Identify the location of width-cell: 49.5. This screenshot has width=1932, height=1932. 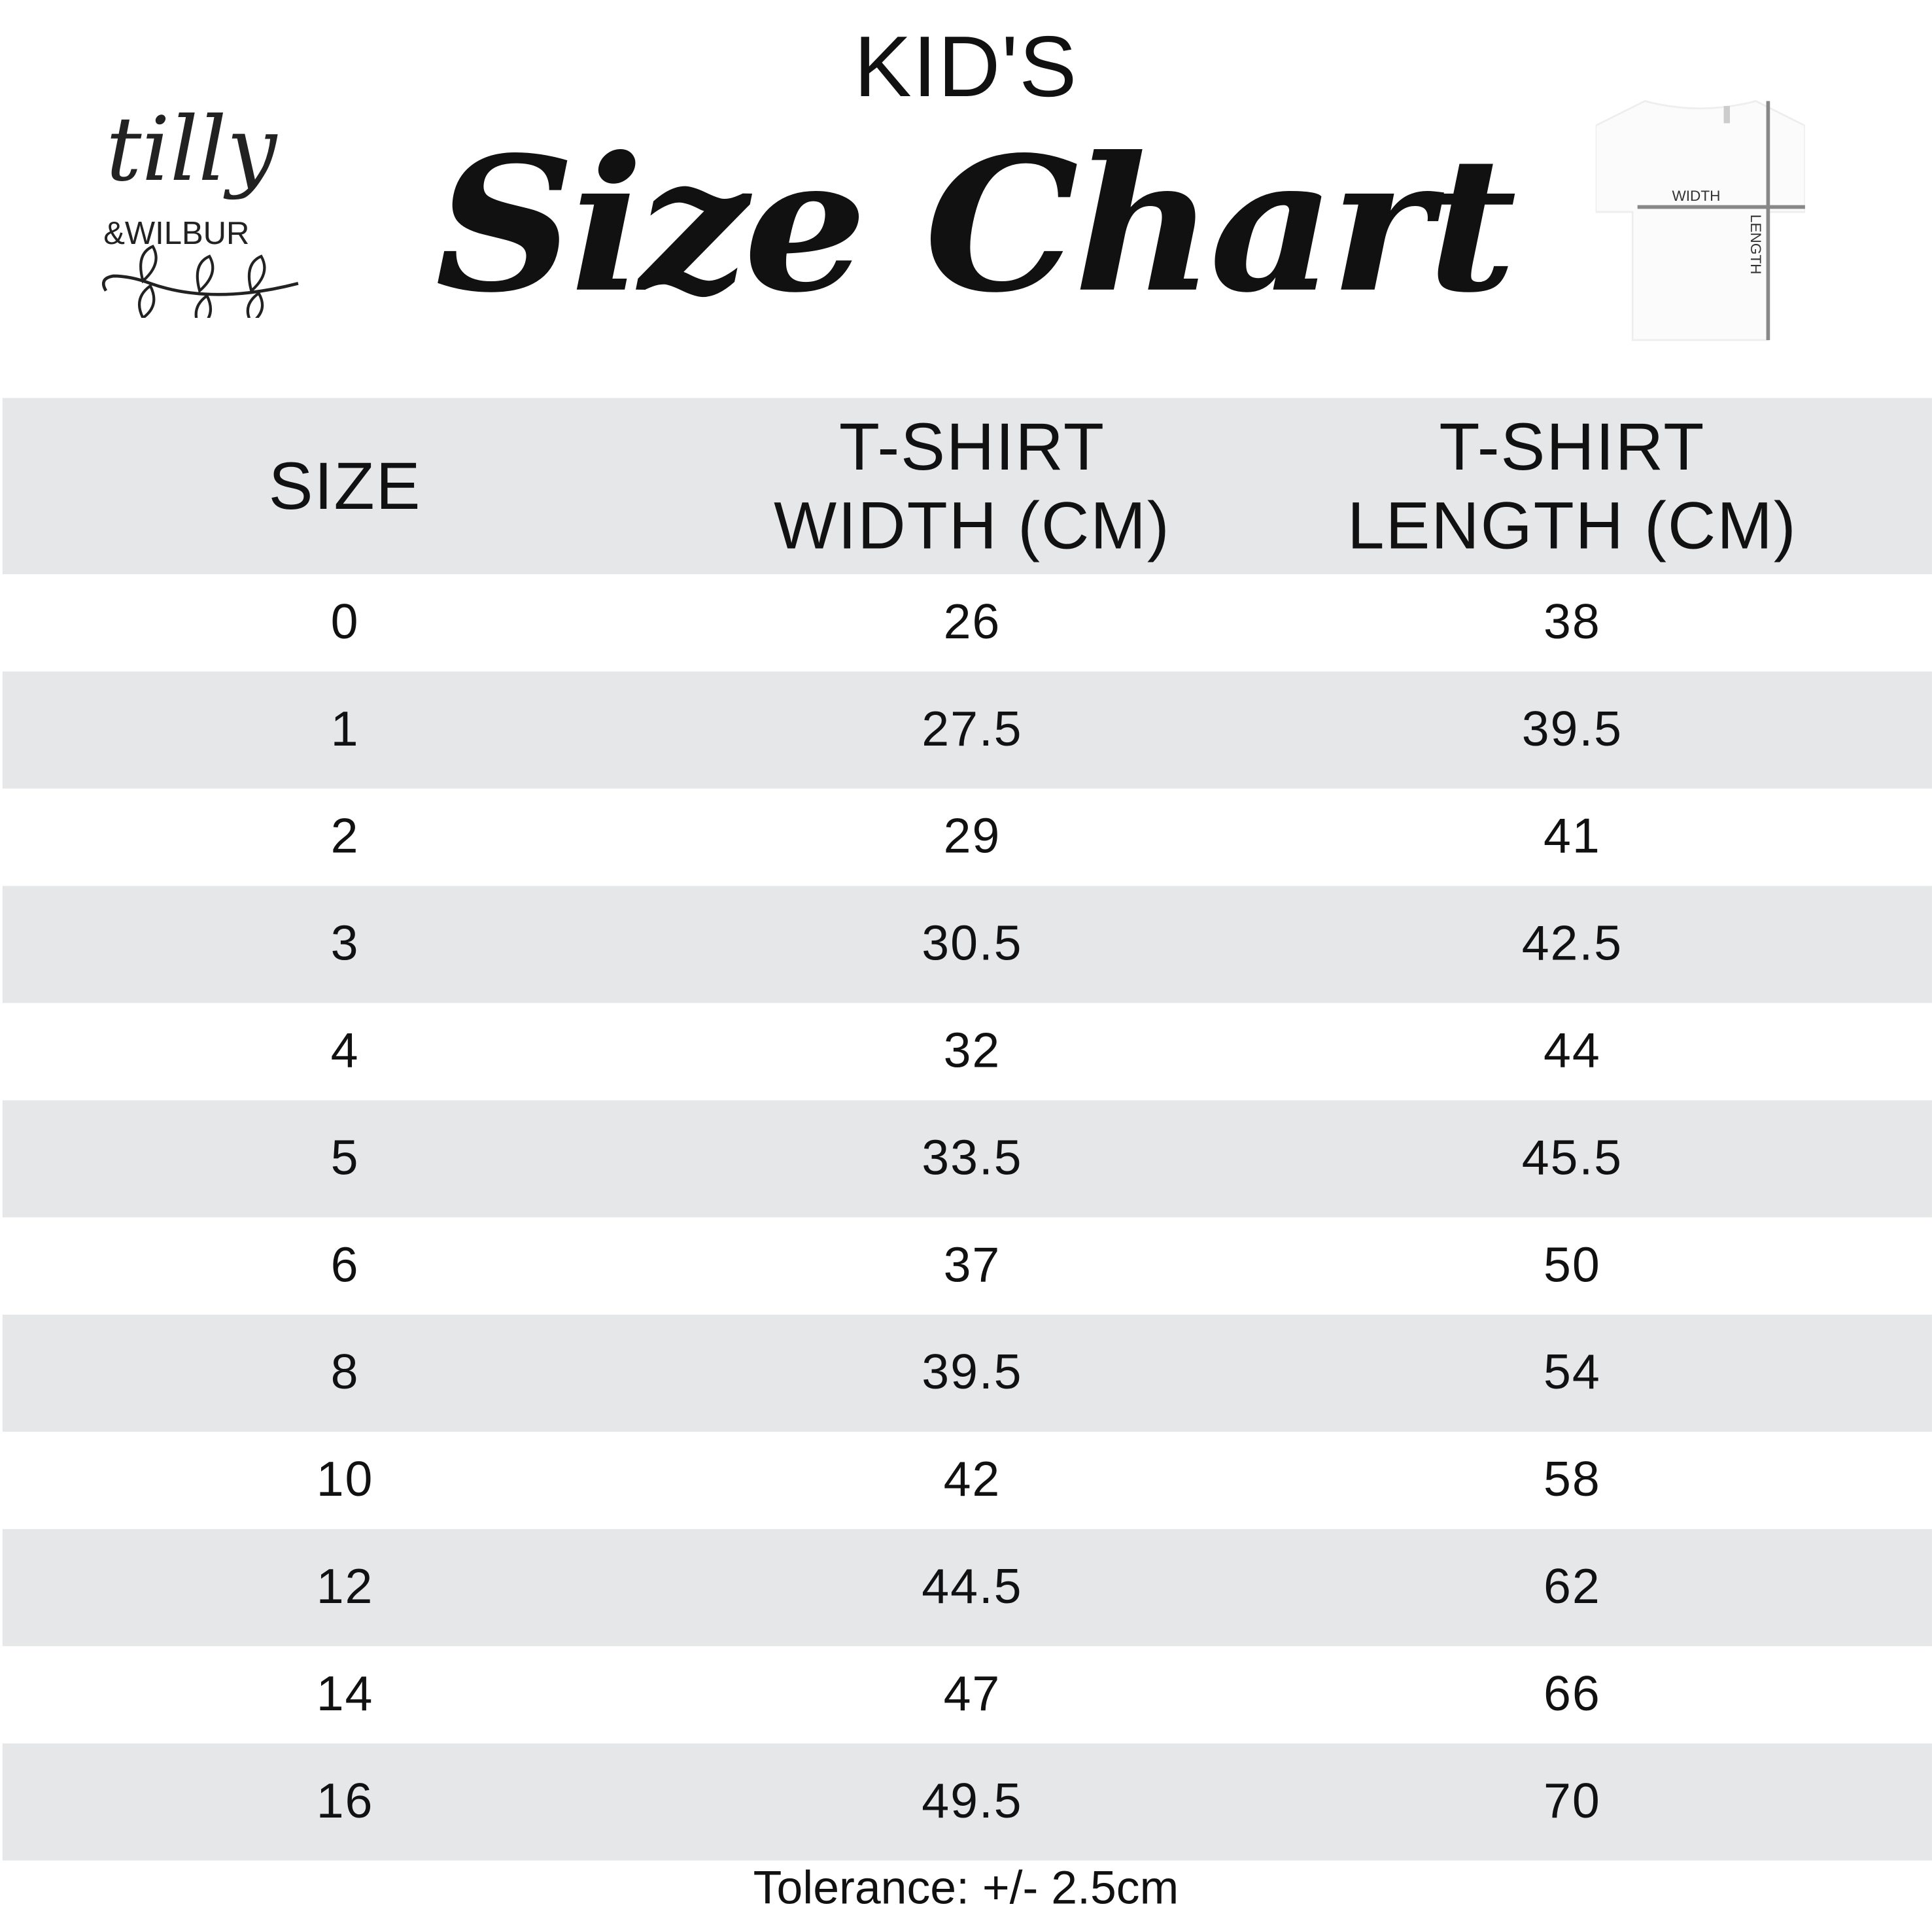
(972, 1801).